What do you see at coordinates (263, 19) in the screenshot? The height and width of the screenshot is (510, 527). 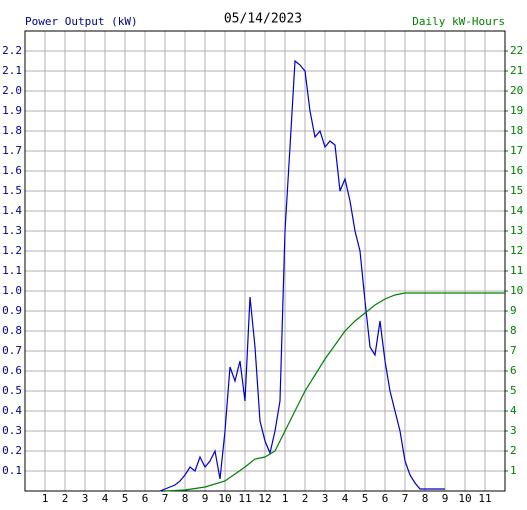 I see `chart-title: 05/14/2023` at bounding box center [263, 19].